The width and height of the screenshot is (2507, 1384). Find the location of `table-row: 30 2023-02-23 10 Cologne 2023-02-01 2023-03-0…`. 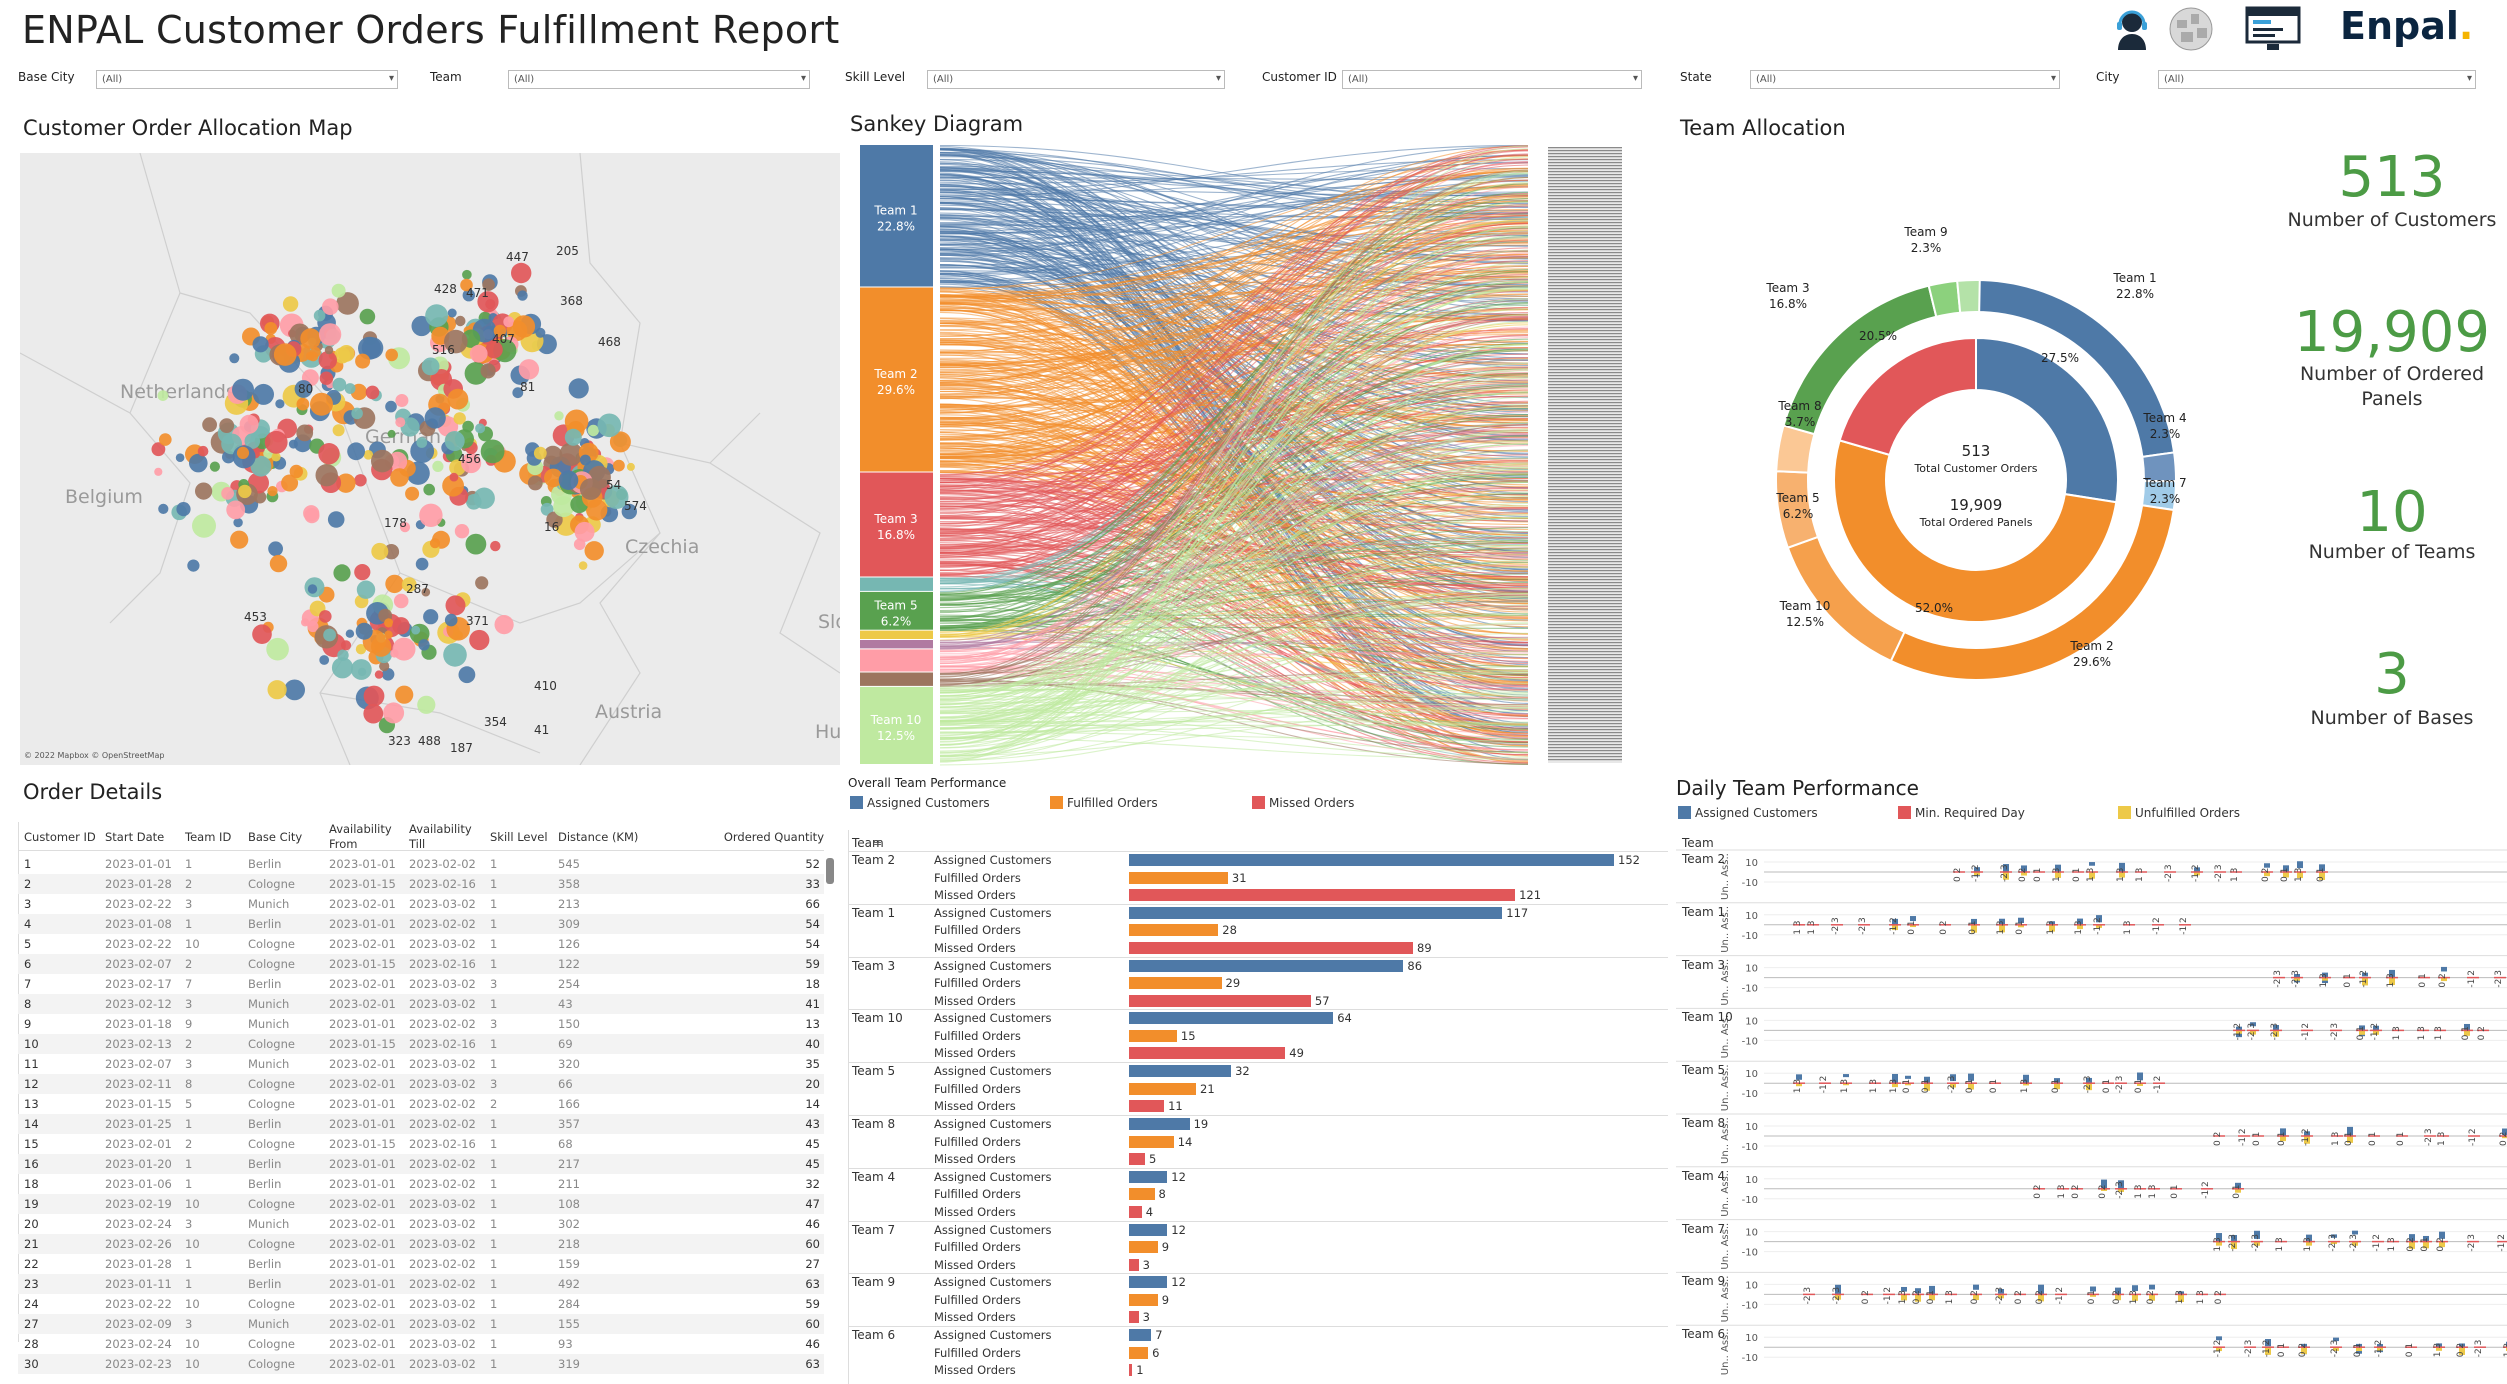

table-row: 30 2023-02-23 10 Cologne 2023-02-01 2023-03-0… is located at coordinates (421, 1364).